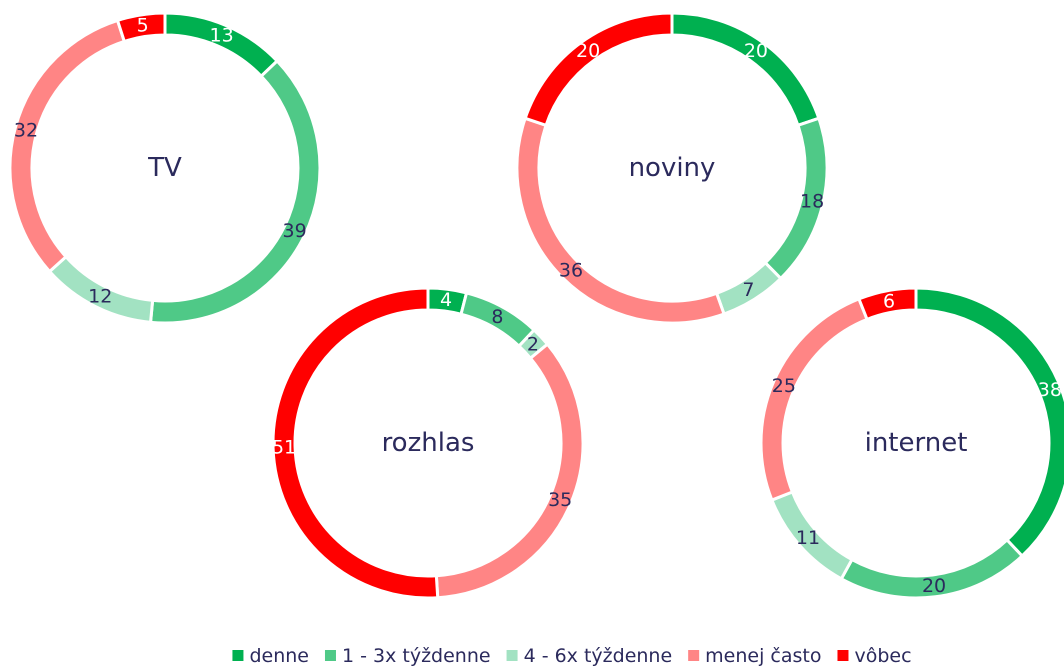 Image resolution: width=1064 pixels, height=666 pixels. I want to click on legend-label: denne, so click(279, 655).